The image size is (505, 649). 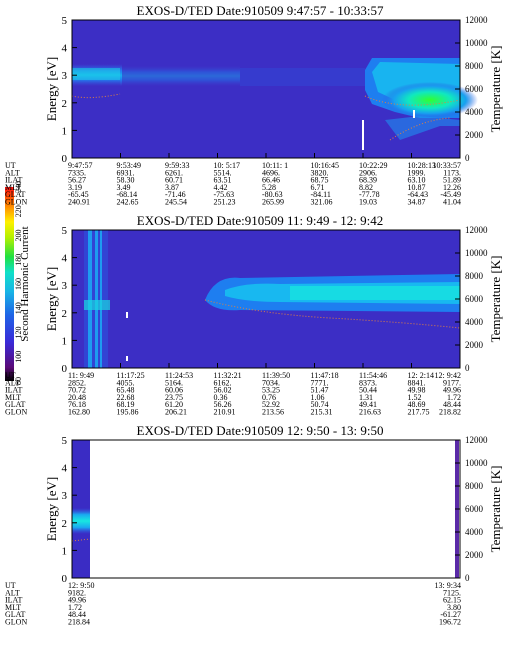 What do you see at coordinates (10, 585) in the screenshot?
I see `panel-3-row-label: UT` at bounding box center [10, 585].